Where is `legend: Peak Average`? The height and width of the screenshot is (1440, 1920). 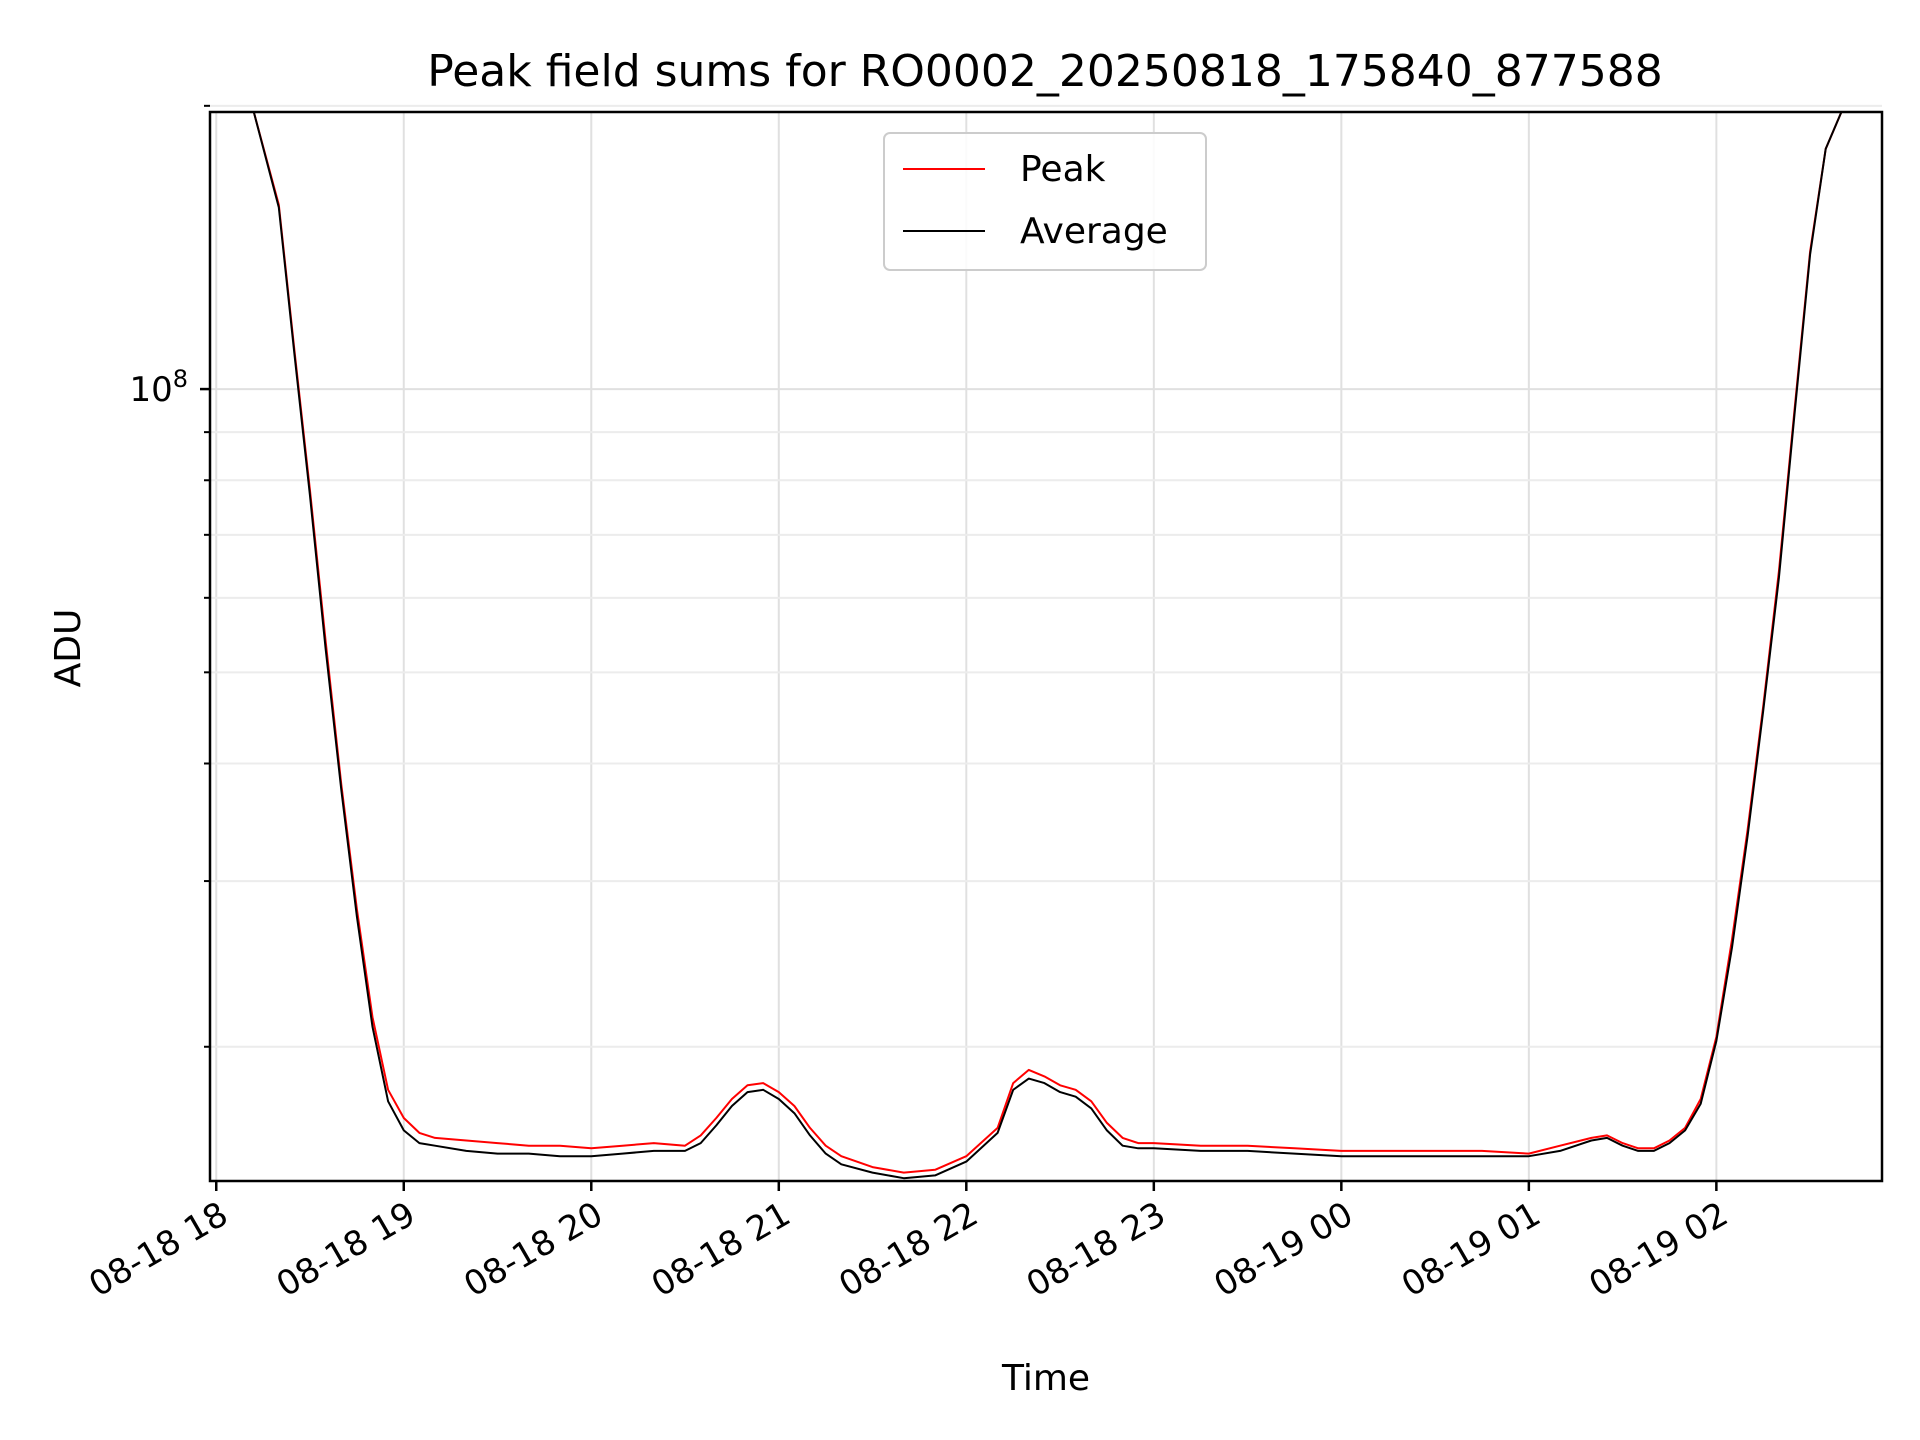
legend: Peak Average is located at coordinates (1045, 201).